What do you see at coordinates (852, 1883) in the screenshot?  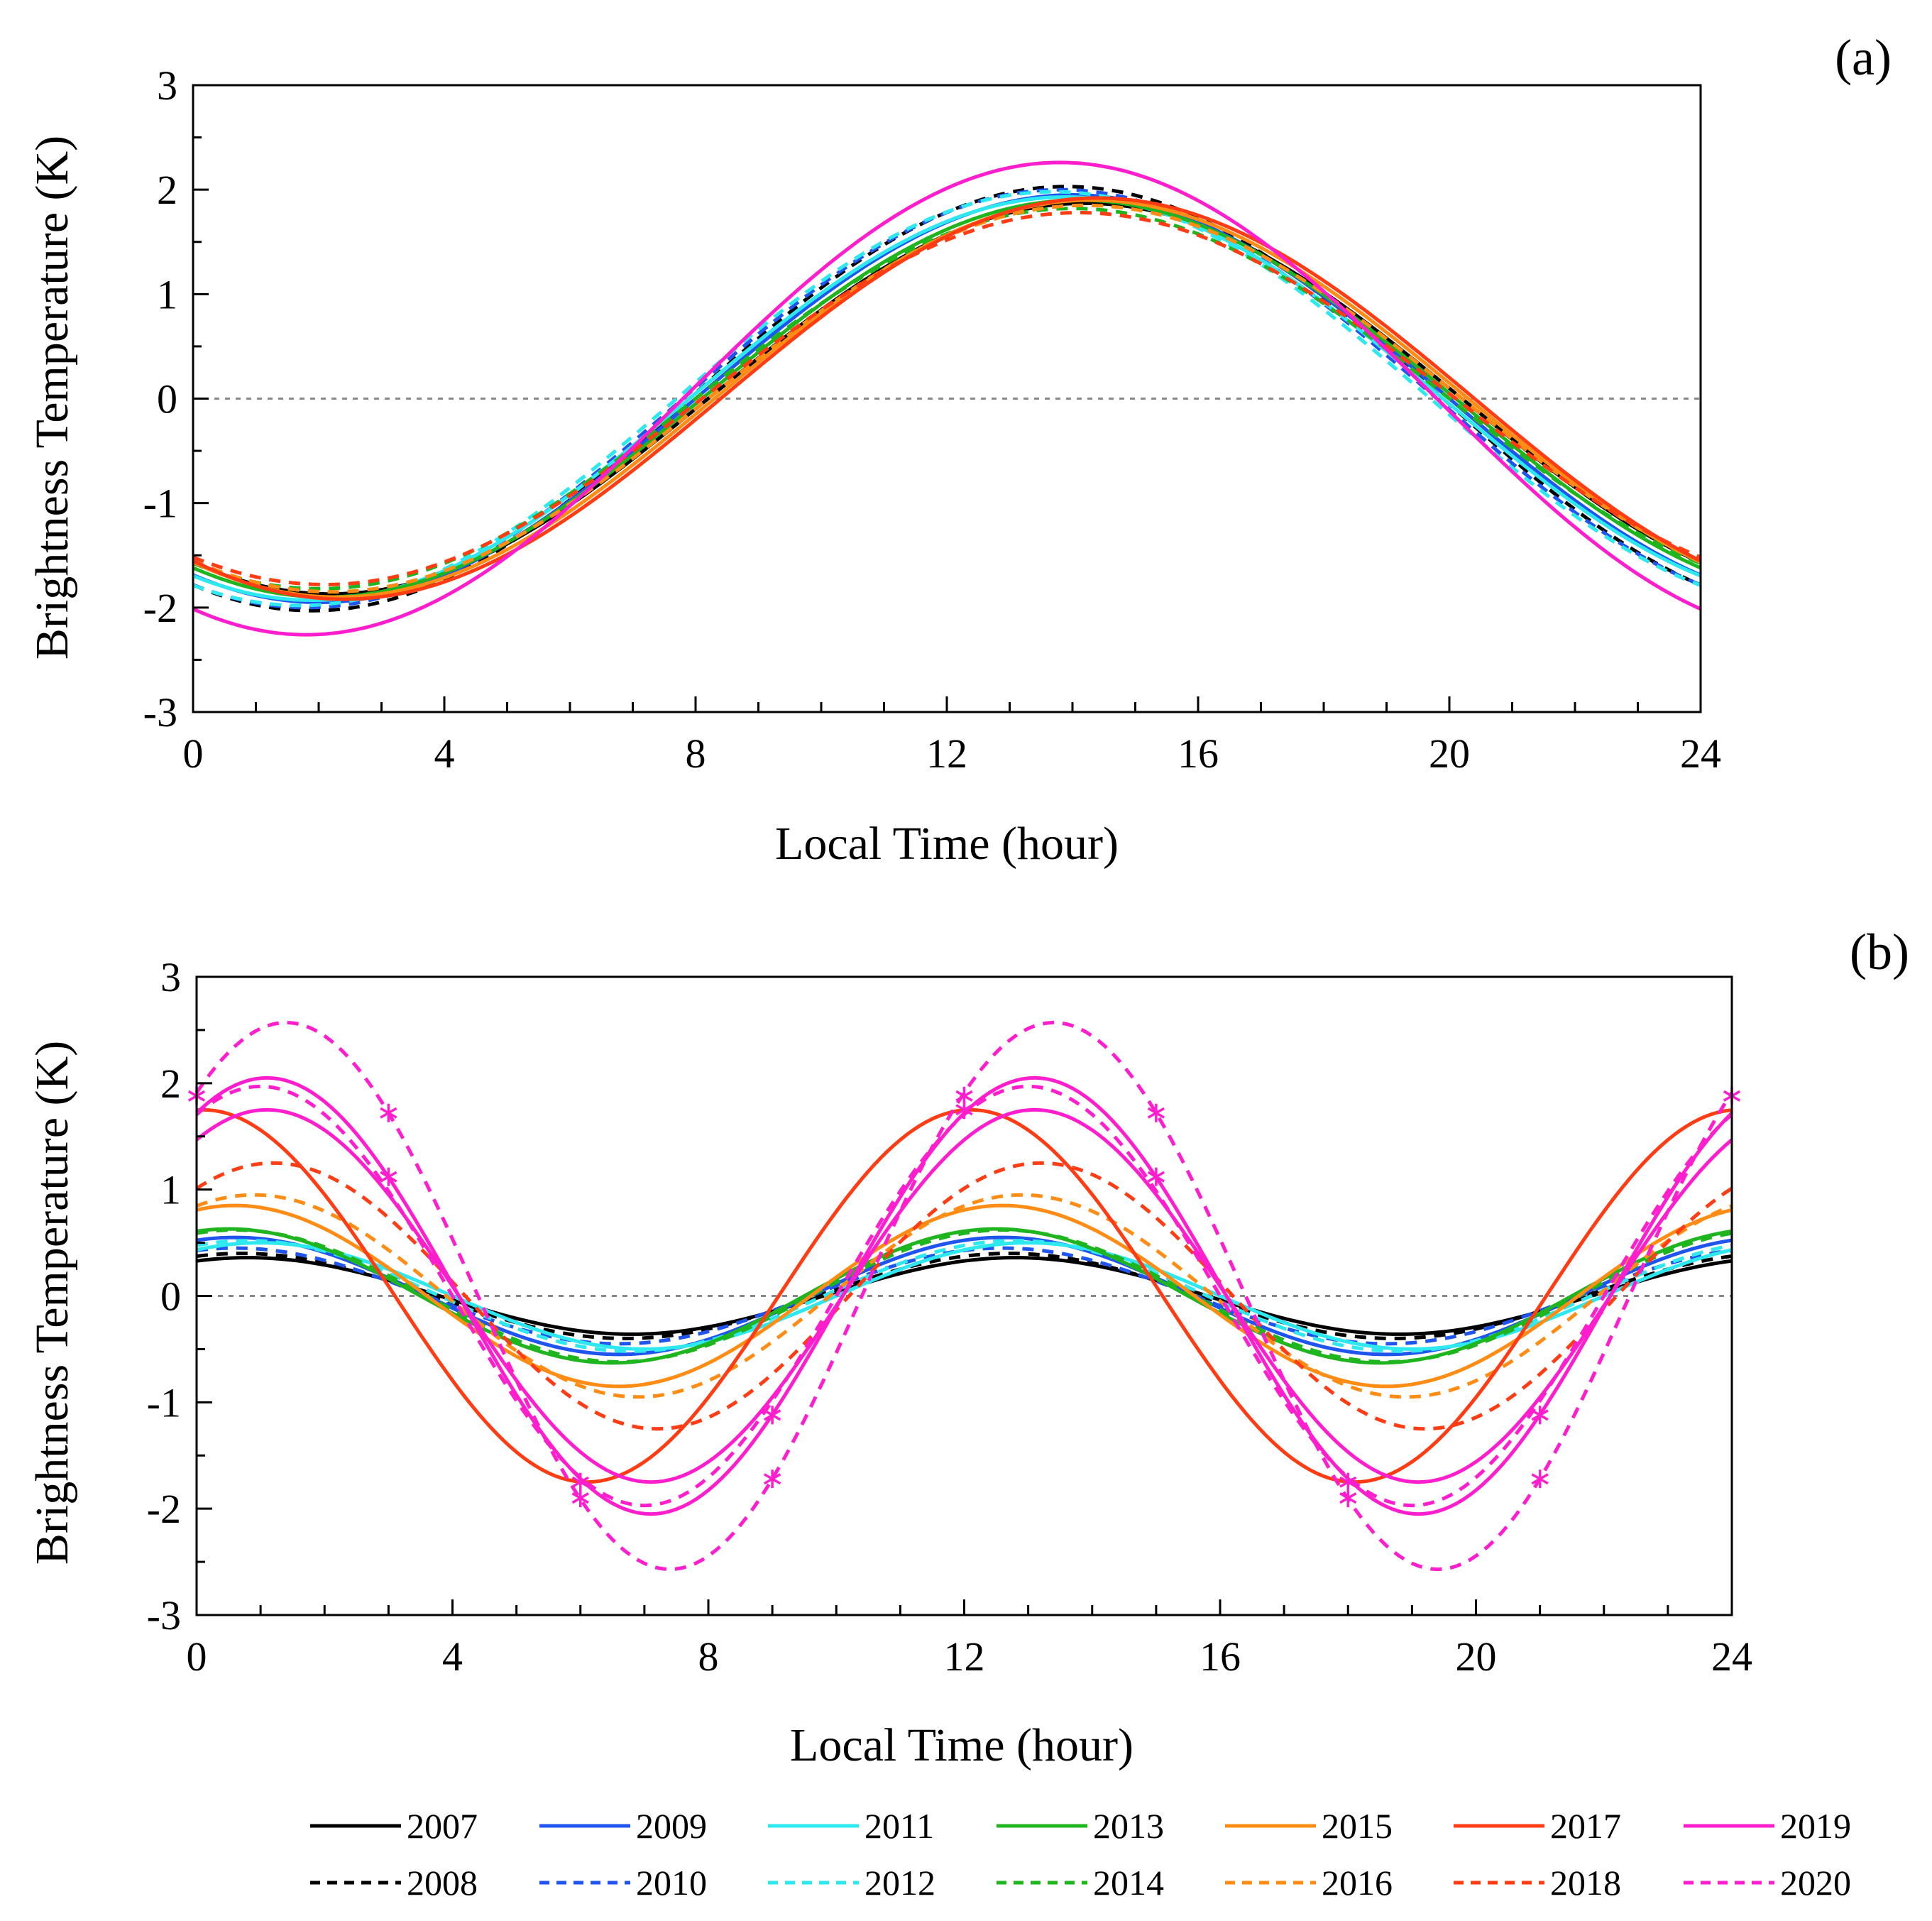 I see `legend-item-2012: 2012` at bounding box center [852, 1883].